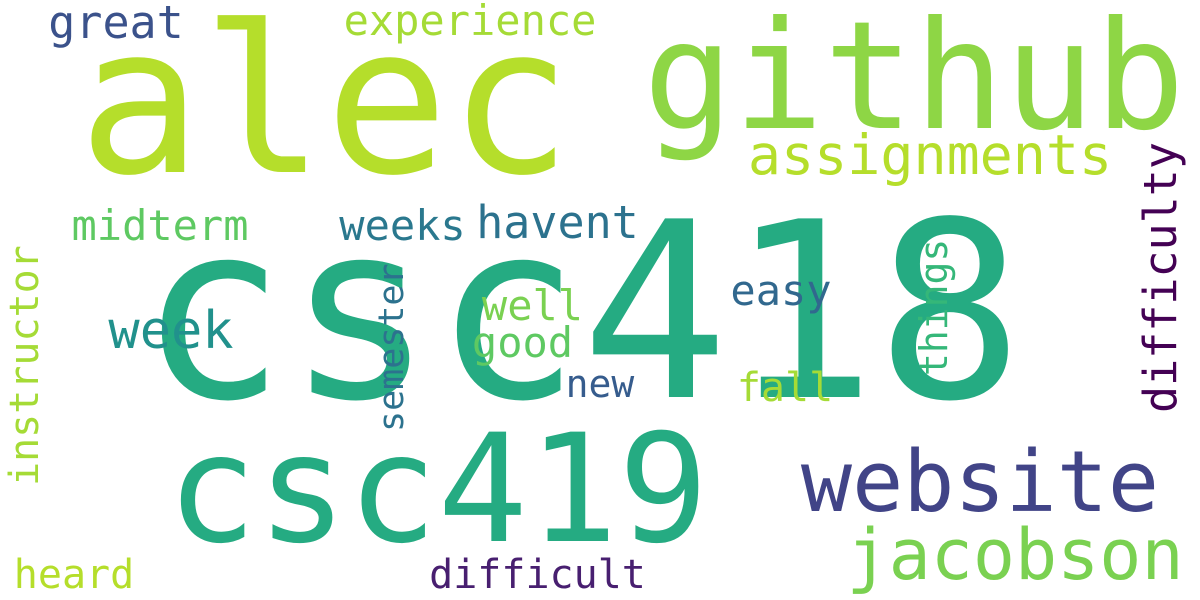  Describe the element at coordinates (74, 575) in the screenshot. I see `word-heard: heard` at that location.